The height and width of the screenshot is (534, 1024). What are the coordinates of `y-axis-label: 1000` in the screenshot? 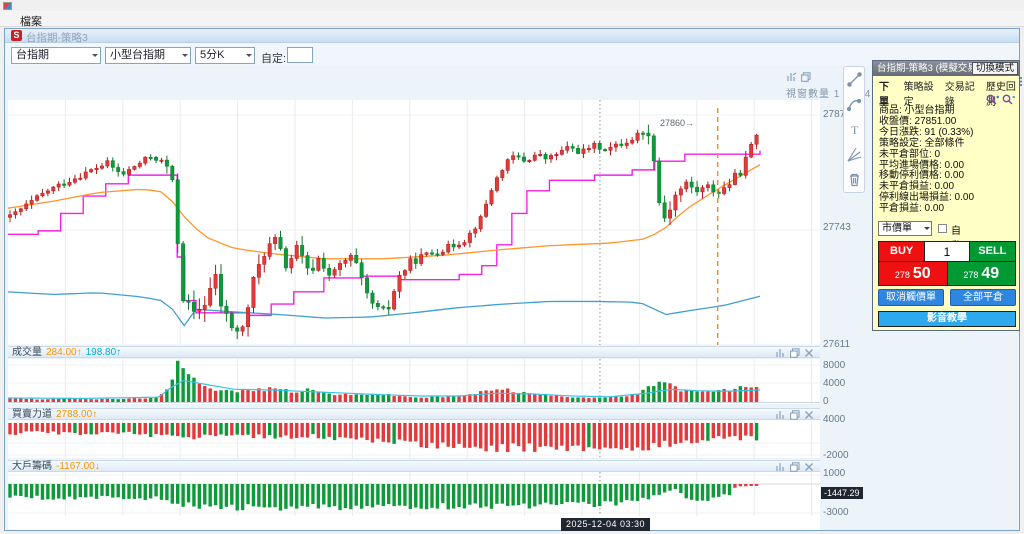 It's located at (834, 473).